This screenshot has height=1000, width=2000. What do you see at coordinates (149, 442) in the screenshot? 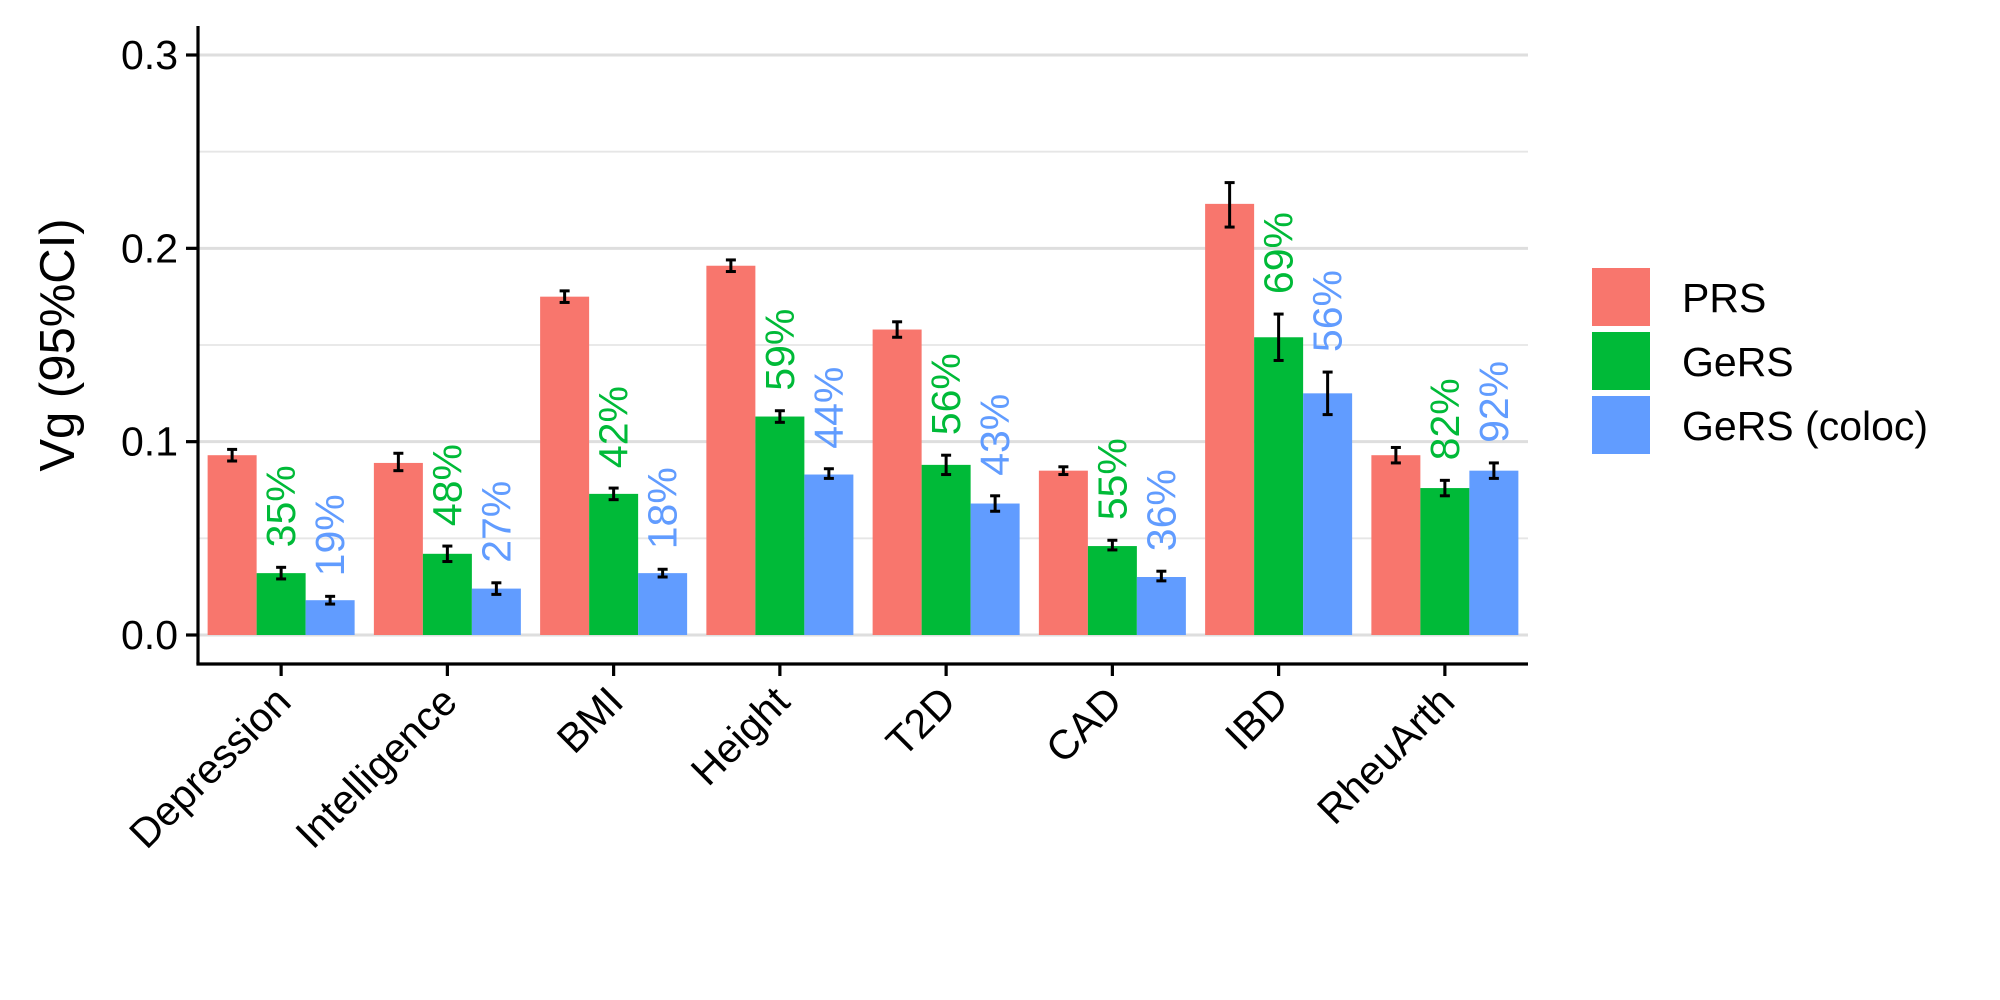
I see `y-tick-label-1: 0.1` at bounding box center [149, 442].